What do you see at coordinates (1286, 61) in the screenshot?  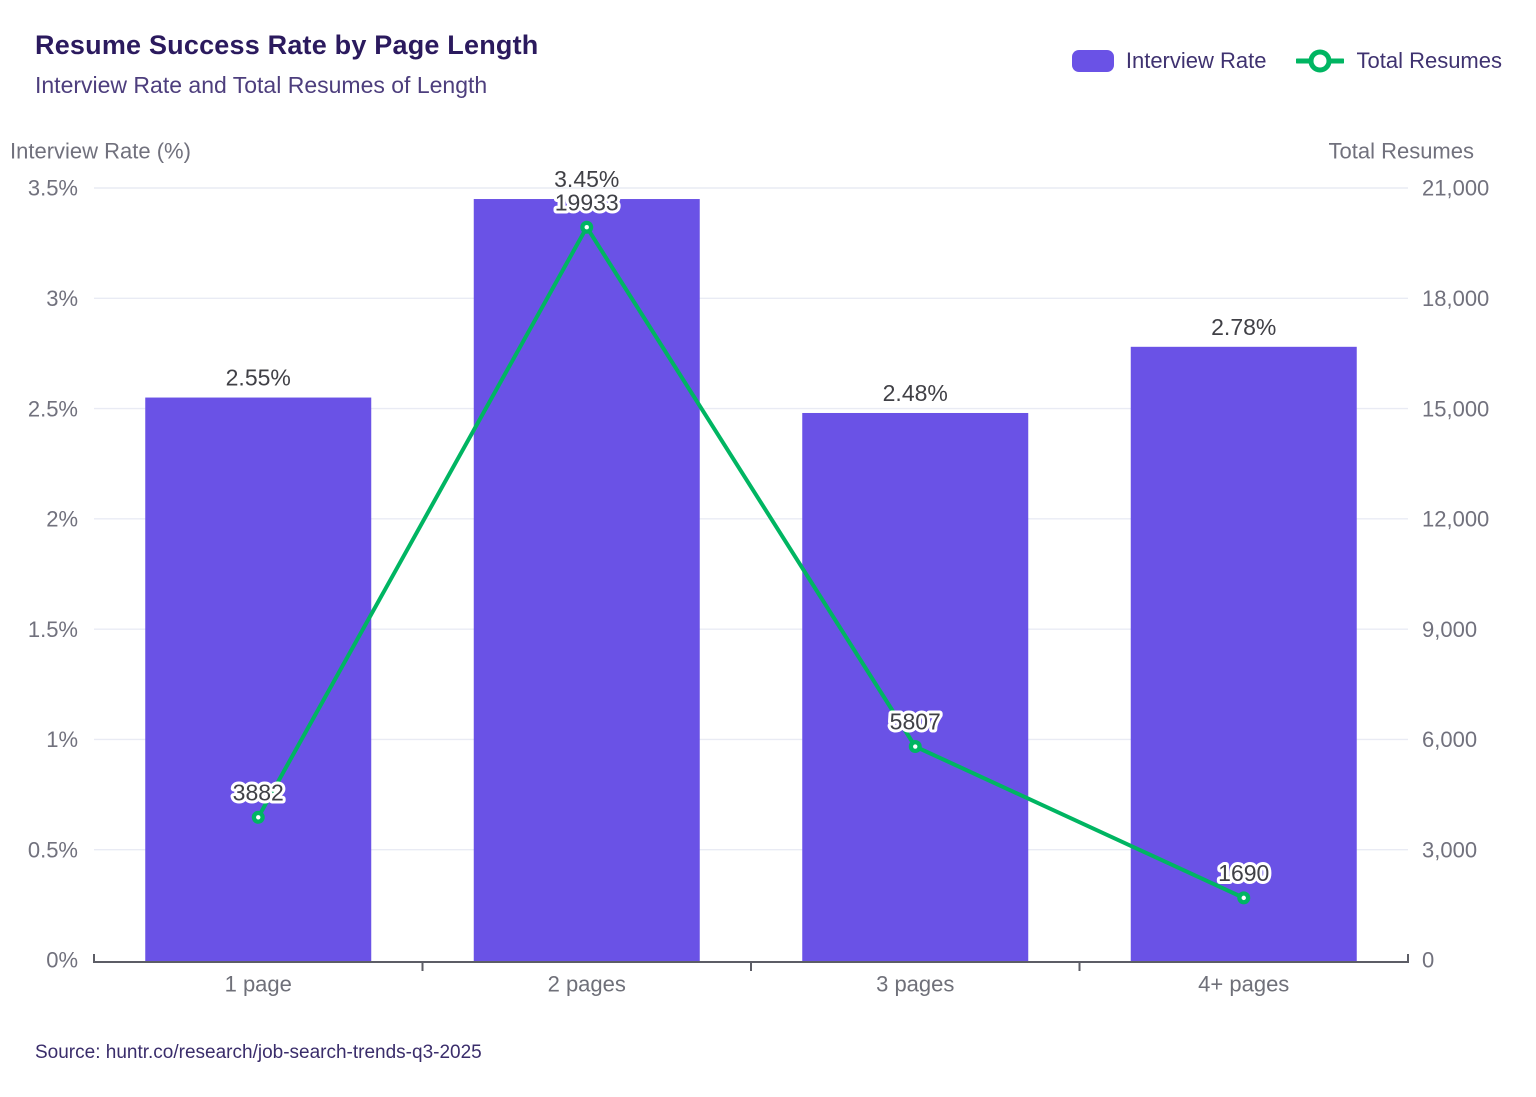 I see `legend: Interview Rate Total Resumes` at bounding box center [1286, 61].